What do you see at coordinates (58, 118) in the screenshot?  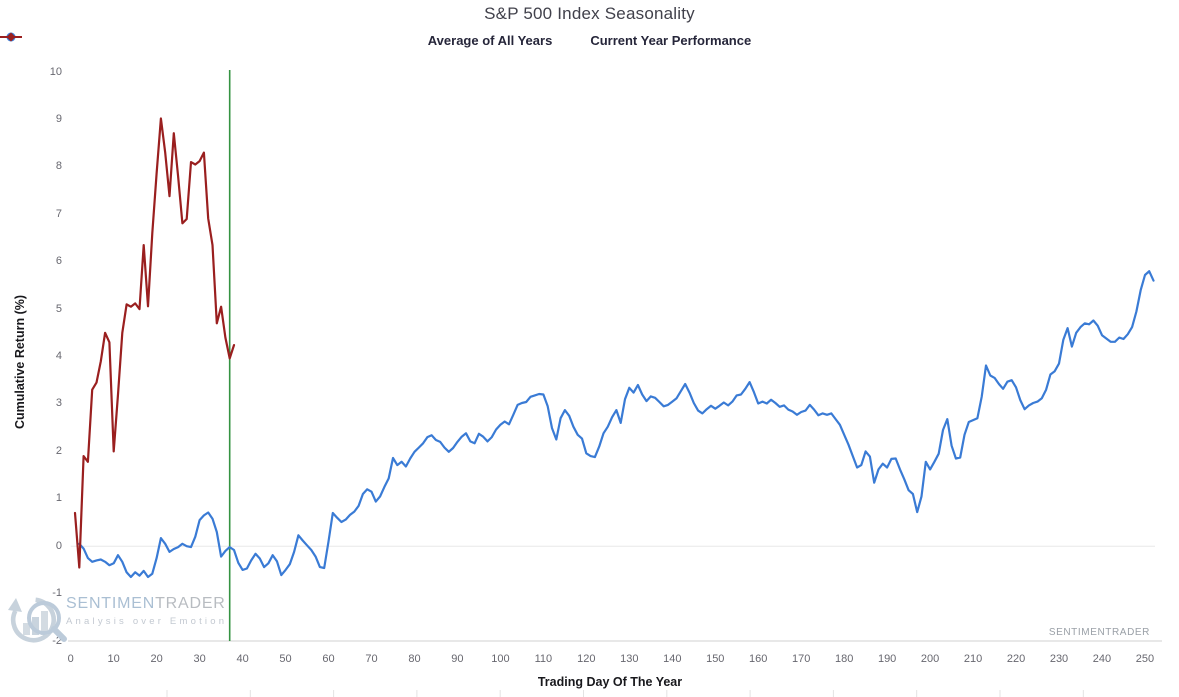 I see `y-tick-label: 9` at bounding box center [58, 118].